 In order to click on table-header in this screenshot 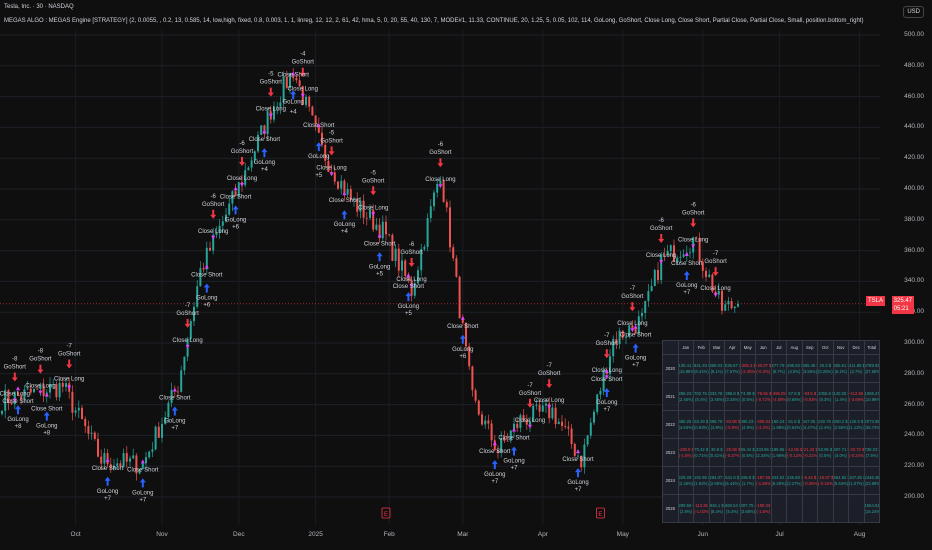, I will do `click(670, 347)`.